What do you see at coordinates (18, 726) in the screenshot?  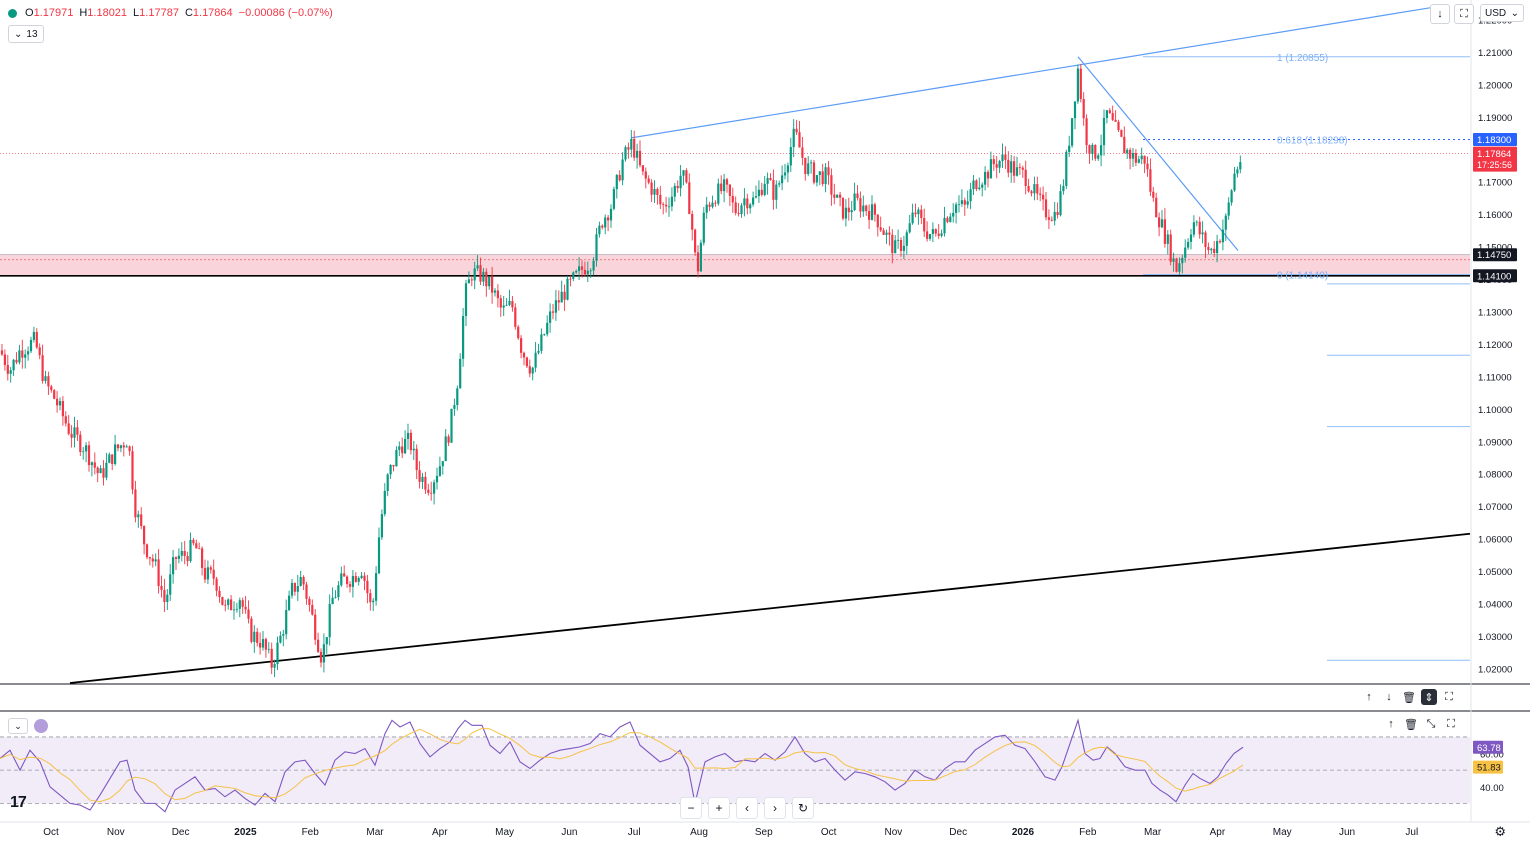 I see `chevron-down-icon: ⌄` at bounding box center [18, 726].